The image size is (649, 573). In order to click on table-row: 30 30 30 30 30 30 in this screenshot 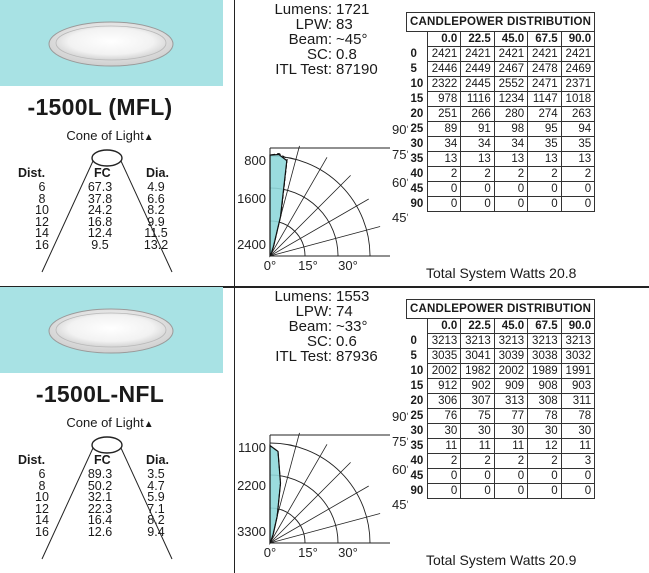, I will do `click(501, 431)`.